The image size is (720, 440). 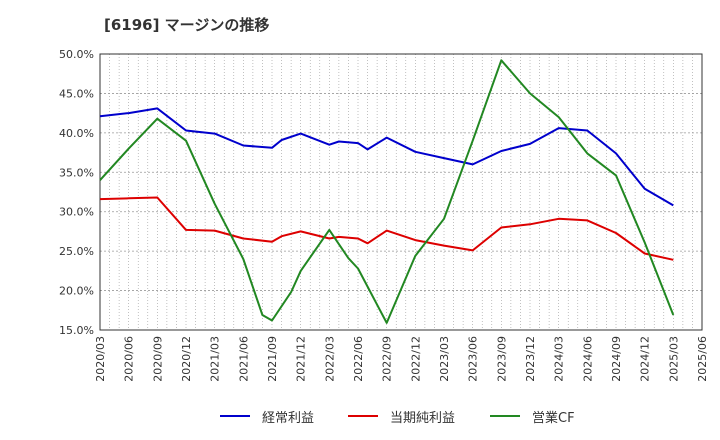 I want to click on legend-item-ordinary-profit: 経常利益, so click(x=267, y=416).